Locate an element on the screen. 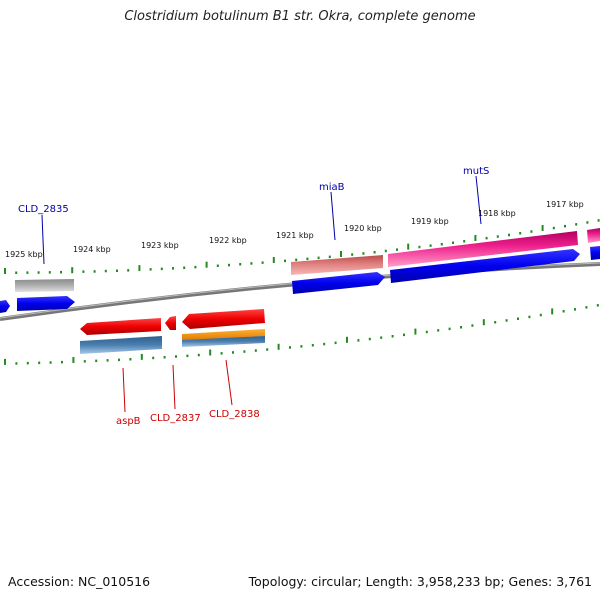 This screenshot has width=600, height=600. gene-aspB is located at coordinates (120, 326).